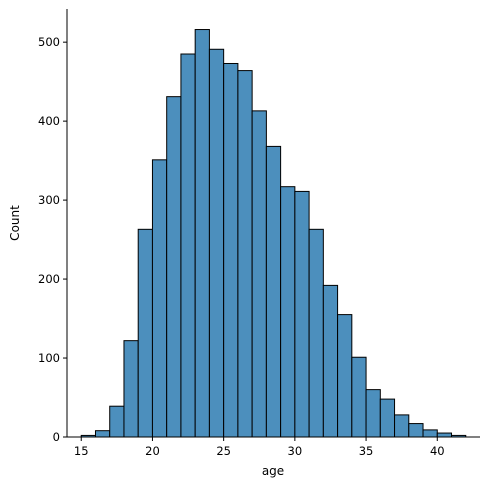  What do you see at coordinates (49, 358) in the screenshot?
I see `y-tick-label: 100` at bounding box center [49, 358].